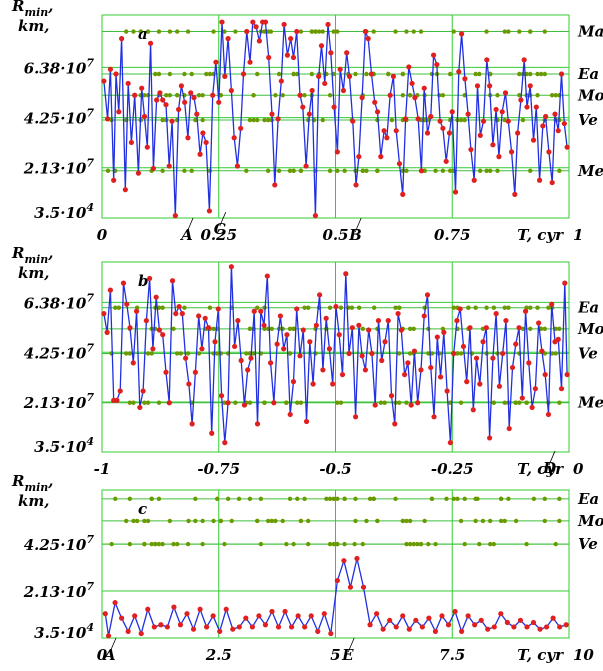  Describe the element at coordinates (355, 235) in the screenshot. I see `annotation-b: B` at that location.